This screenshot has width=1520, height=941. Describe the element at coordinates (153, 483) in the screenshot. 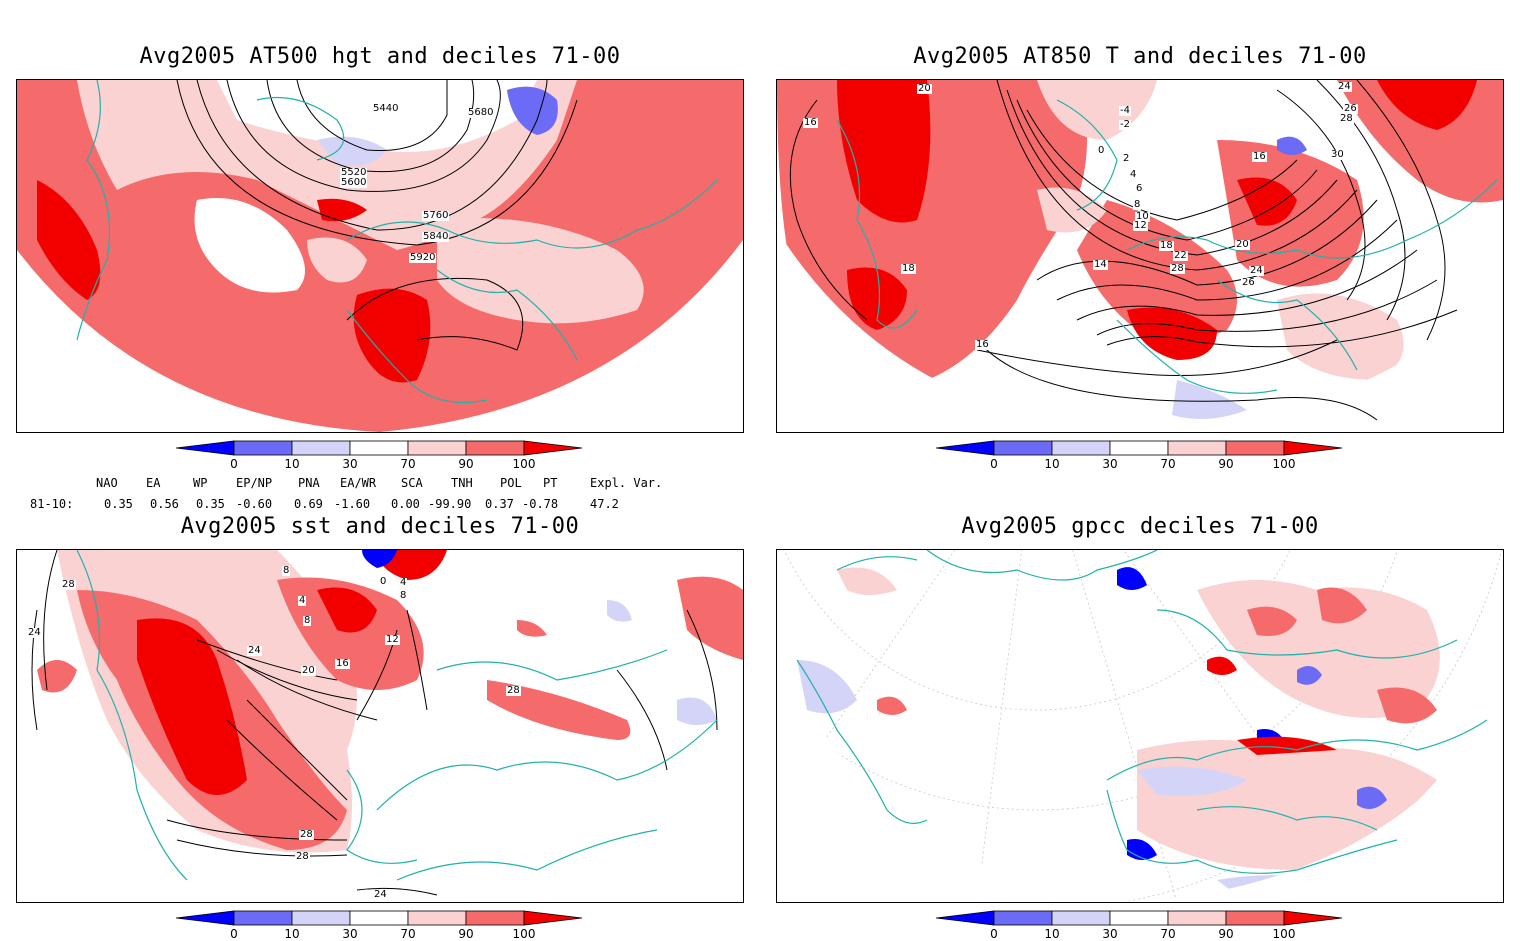

I see `index-header: EA` at that location.